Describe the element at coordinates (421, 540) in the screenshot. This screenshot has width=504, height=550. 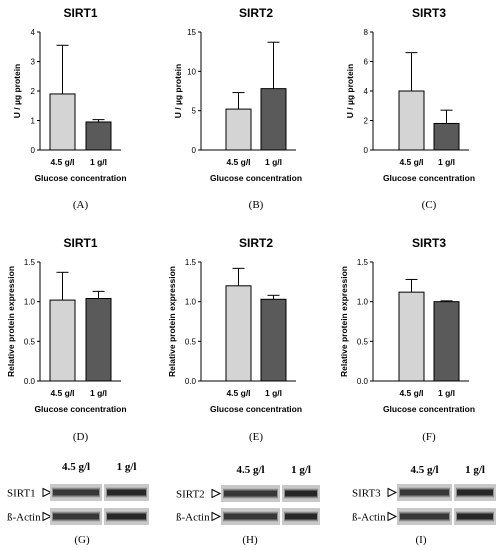
I see `panel-label: (I)` at that location.